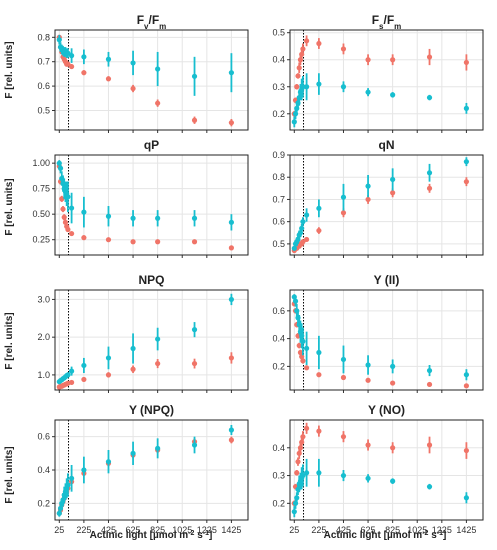 The height and width of the screenshot is (550, 497). What do you see at coordinates (146, 26) in the screenshot?
I see `title-subscript: v` at bounding box center [146, 26].